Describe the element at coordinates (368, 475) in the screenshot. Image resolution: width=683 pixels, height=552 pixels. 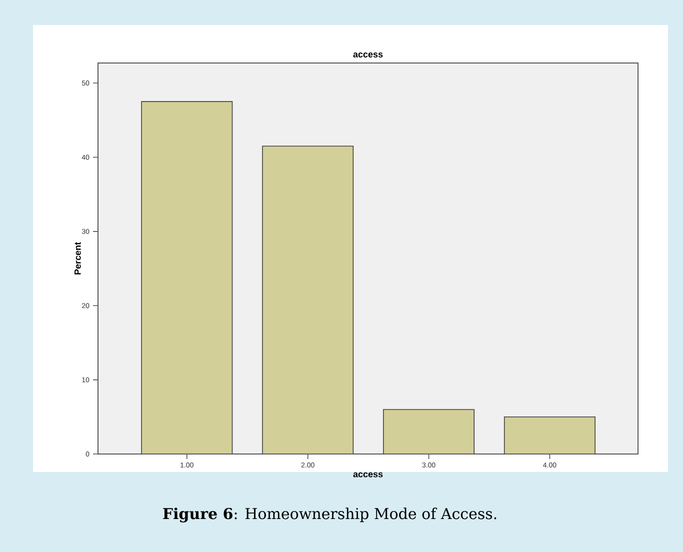
I see `x-axis-title: access` at that location.